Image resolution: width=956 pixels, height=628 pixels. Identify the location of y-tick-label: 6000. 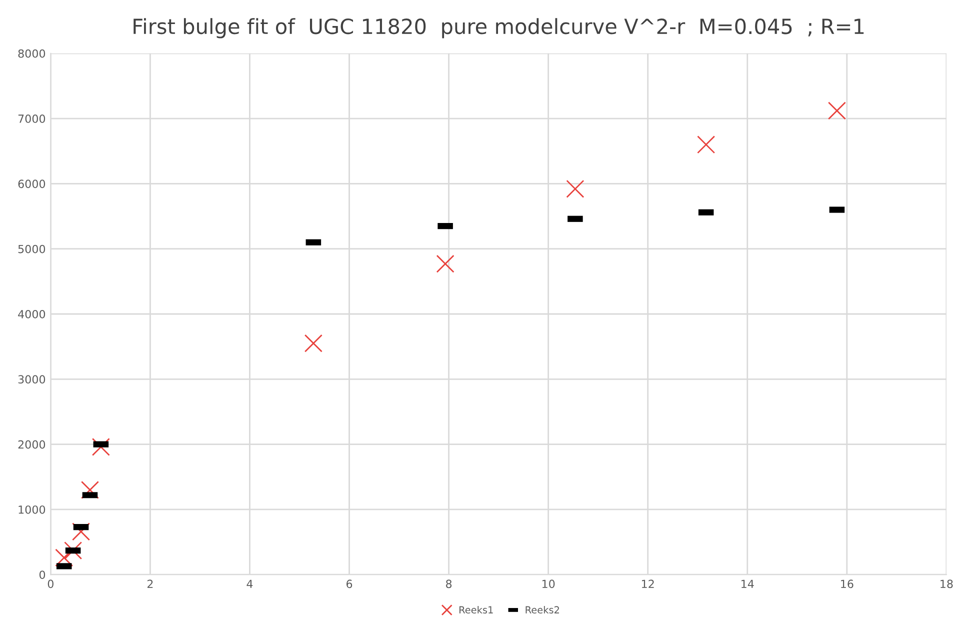
(32, 184).